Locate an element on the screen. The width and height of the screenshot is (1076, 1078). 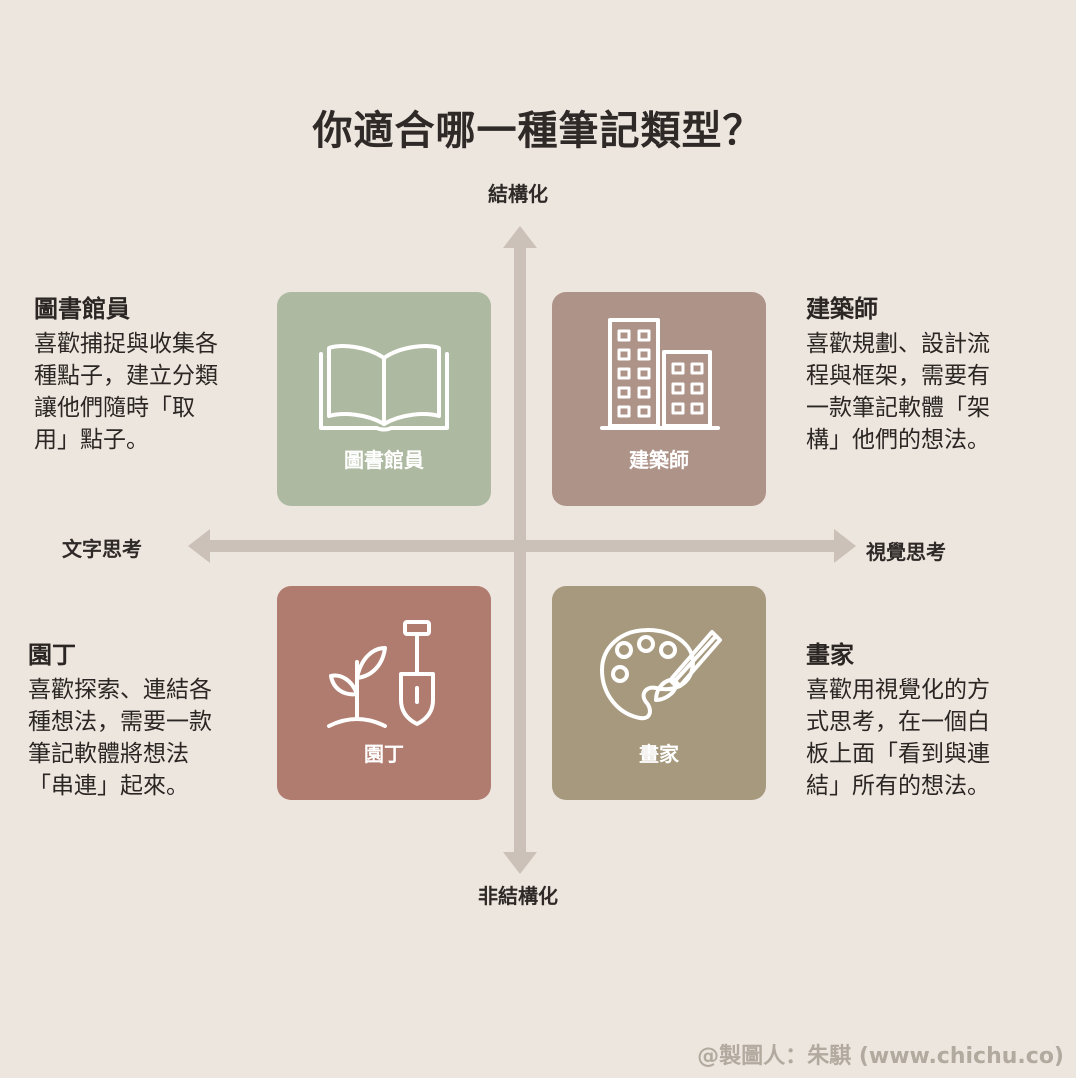
vertical-axis-arrow-up is located at coordinates (520, 237).